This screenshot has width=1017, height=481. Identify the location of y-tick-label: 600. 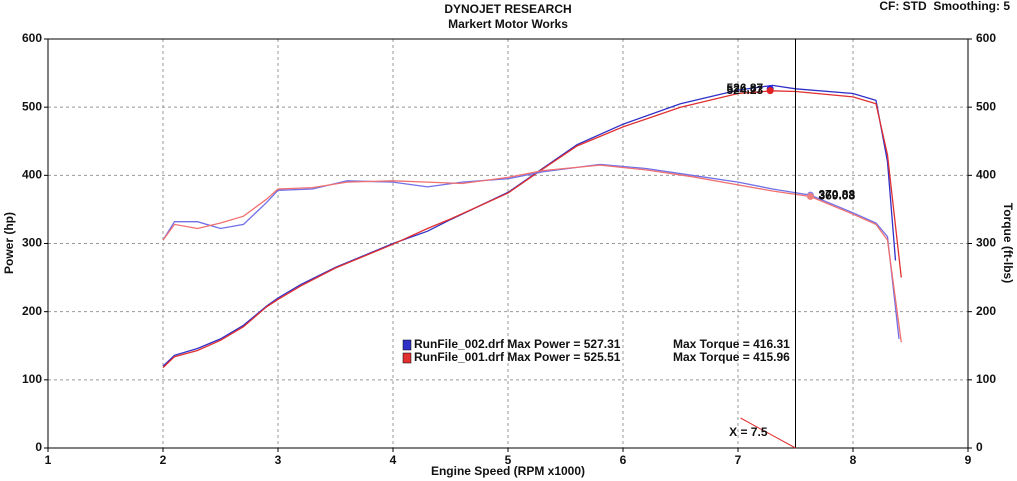
(32, 38).